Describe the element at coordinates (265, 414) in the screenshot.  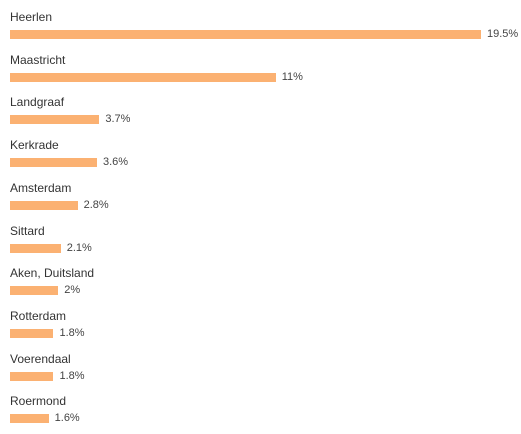
I see `bar-row: Roermond 1.6%` at that location.